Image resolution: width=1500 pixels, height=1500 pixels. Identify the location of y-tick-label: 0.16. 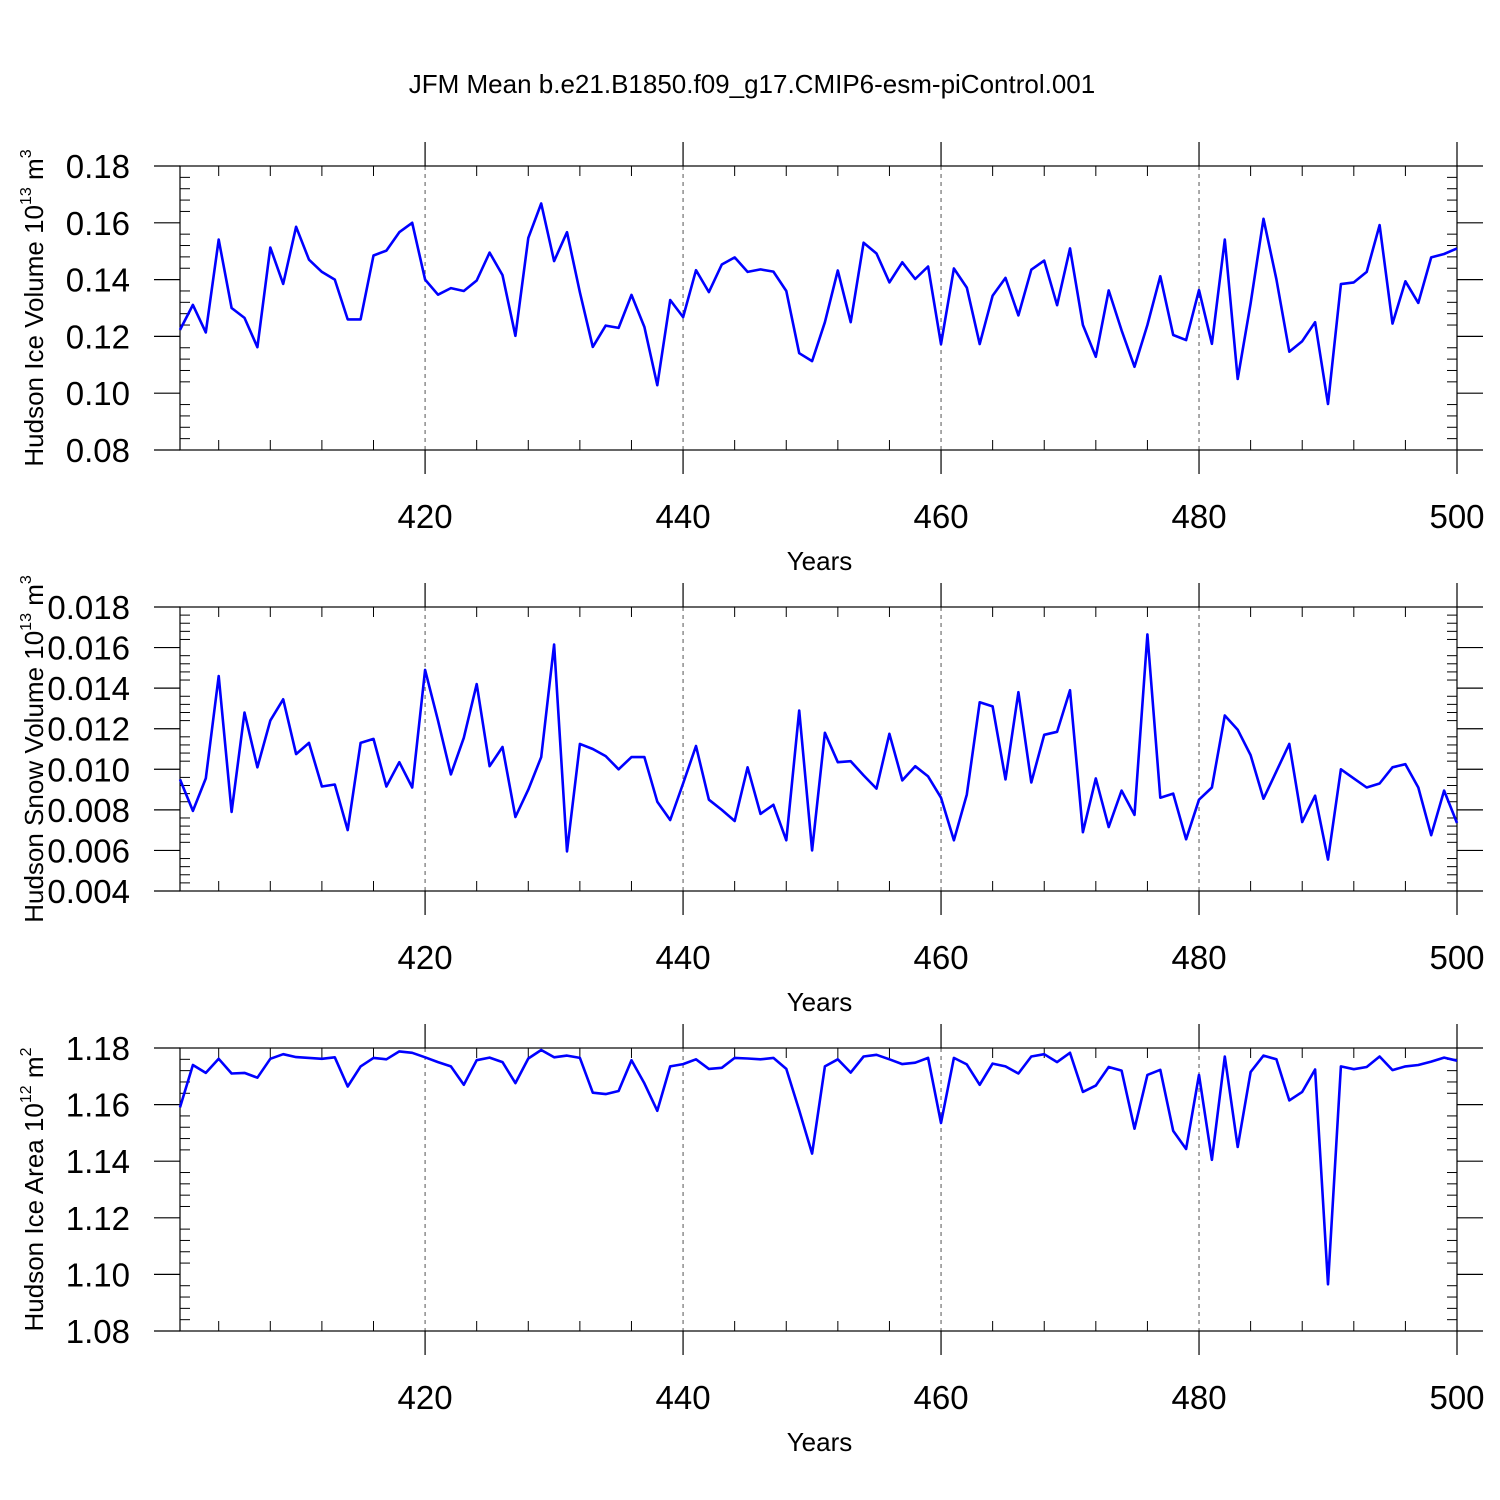
(98, 223).